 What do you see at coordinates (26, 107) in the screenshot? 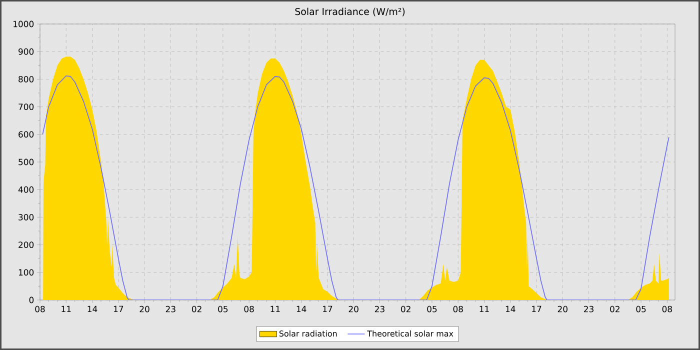
I see `y-tick-label: 700` at bounding box center [26, 107].